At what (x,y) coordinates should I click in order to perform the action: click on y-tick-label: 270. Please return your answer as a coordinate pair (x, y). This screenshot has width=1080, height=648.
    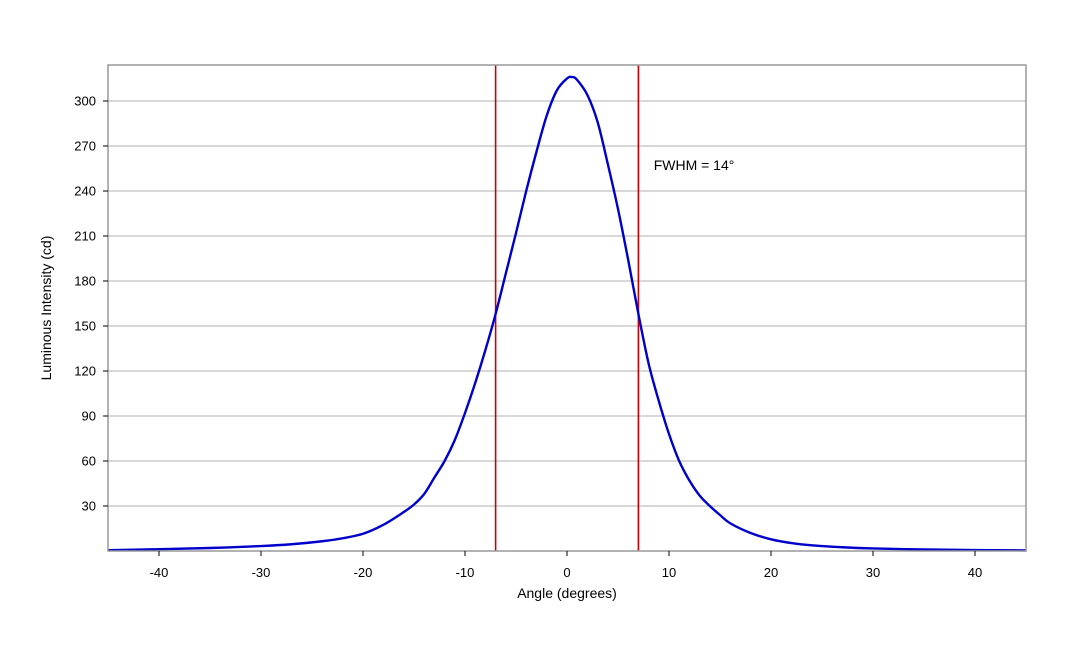
    Looking at the image, I should click on (85, 146).